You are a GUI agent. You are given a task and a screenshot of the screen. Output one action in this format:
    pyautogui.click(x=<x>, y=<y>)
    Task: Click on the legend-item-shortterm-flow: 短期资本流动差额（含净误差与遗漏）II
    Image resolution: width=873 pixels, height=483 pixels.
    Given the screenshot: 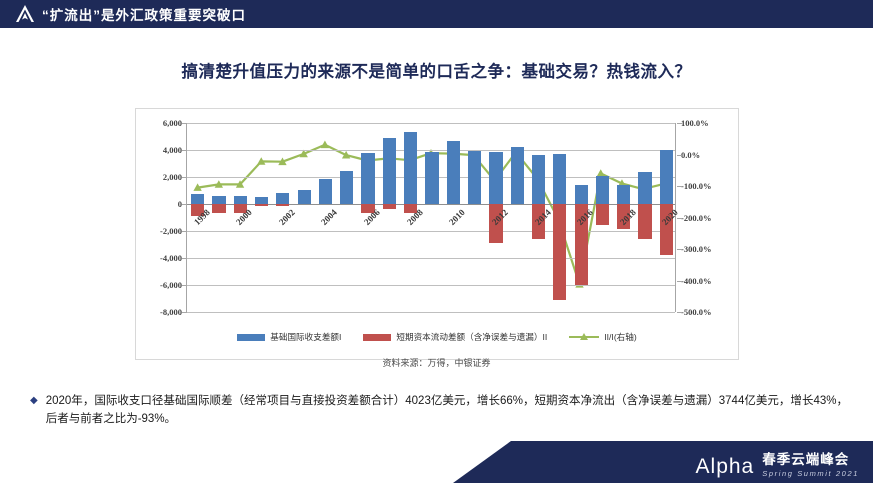 What is the action you would take?
    pyautogui.click(x=455, y=337)
    